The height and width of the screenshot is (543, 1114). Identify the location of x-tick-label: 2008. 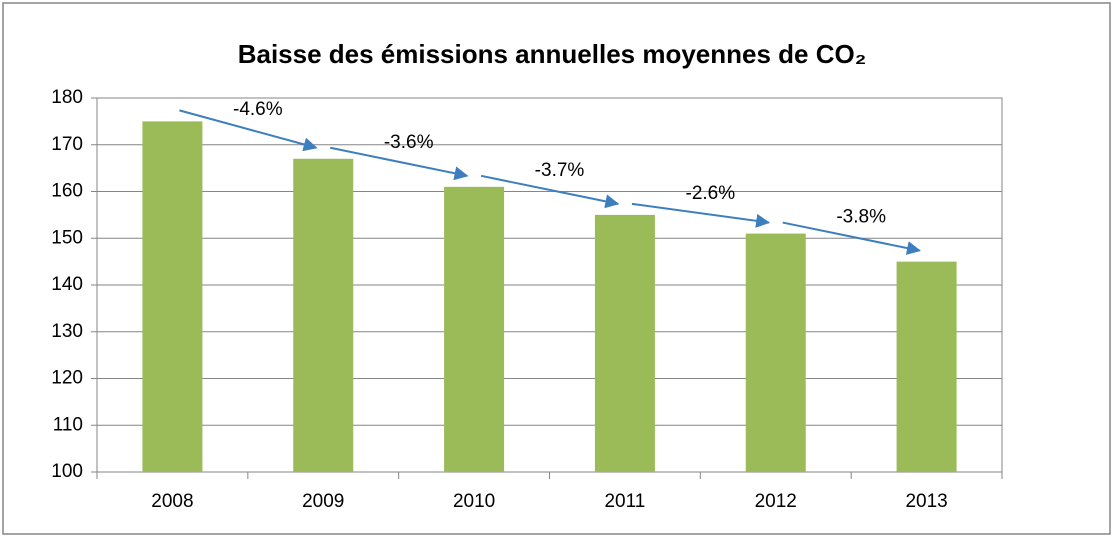
(172, 501).